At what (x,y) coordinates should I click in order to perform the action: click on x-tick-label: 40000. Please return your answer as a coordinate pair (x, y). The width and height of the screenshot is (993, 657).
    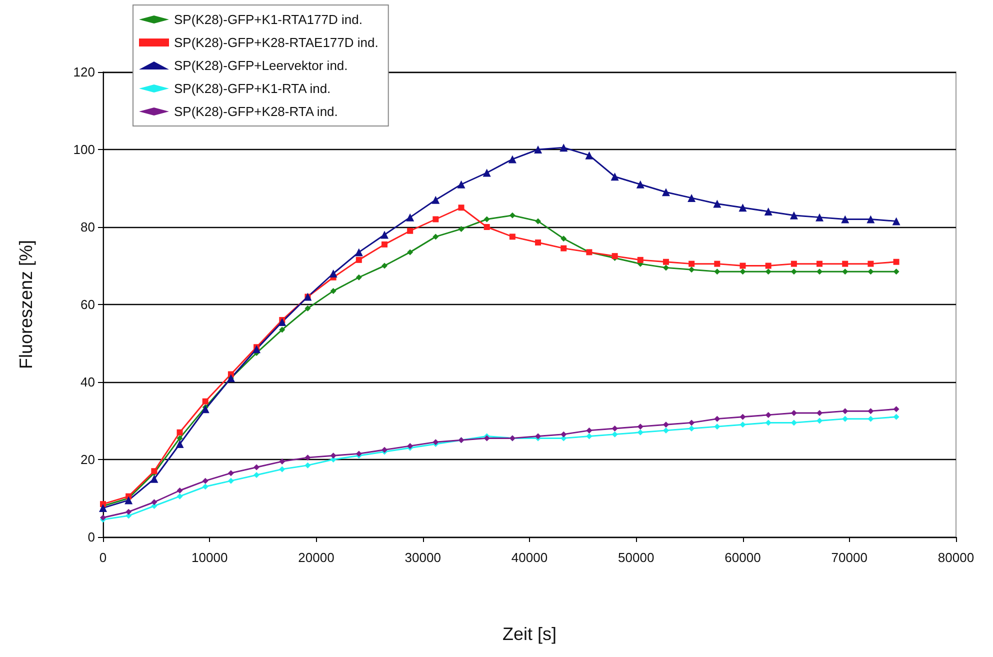
    Looking at the image, I should click on (529, 557).